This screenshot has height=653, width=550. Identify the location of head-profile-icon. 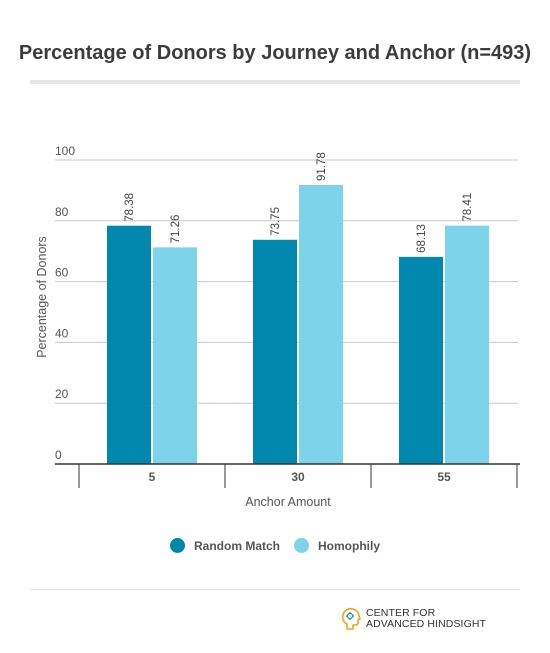
(351, 618).